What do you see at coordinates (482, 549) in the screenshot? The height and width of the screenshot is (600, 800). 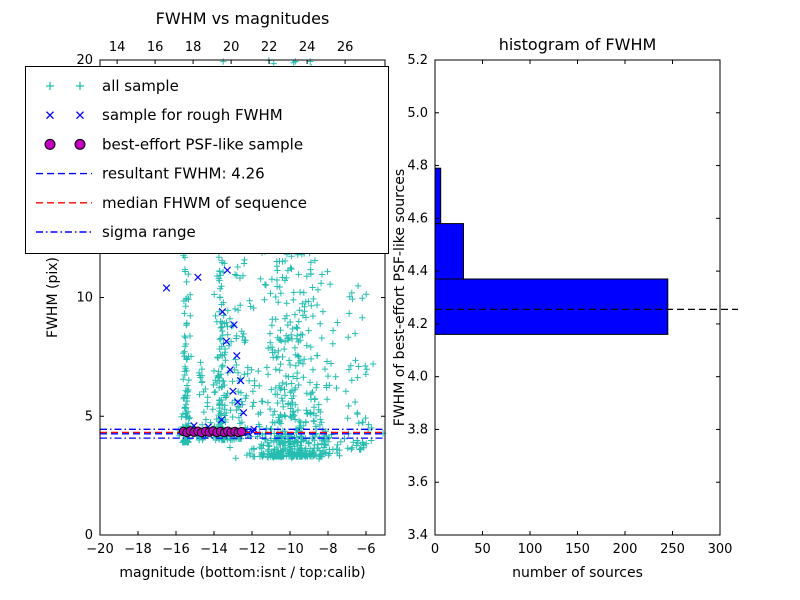 I see `x-tick-label: 50` at bounding box center [482, 549].